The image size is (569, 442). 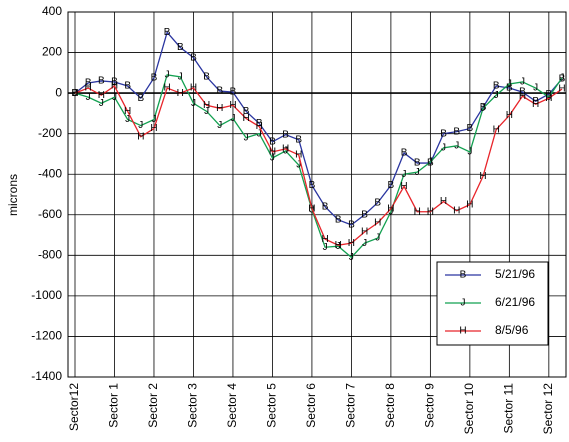 What do you see at coordinates (463, 275) in the screenshot?
I see `legend-marker: B` at bounding box center [463, 275].